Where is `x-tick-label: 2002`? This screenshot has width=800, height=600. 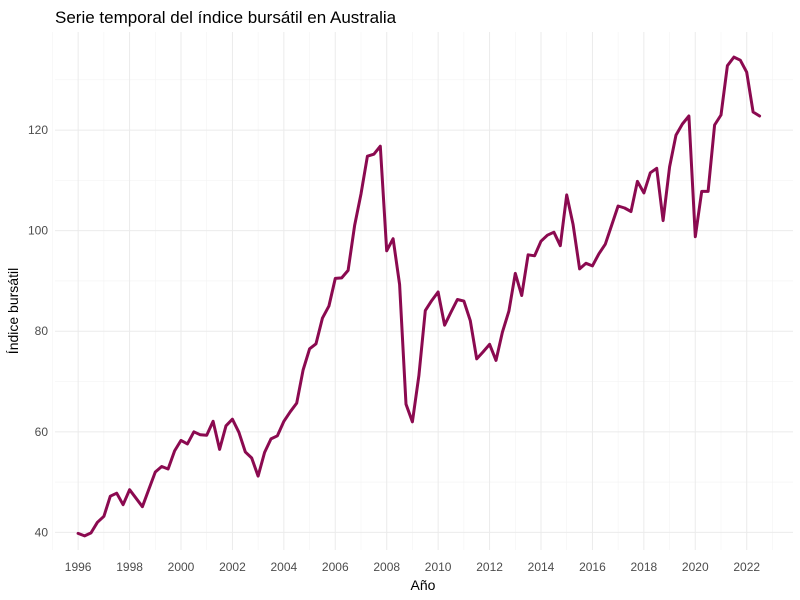 x-tick-label: 2002 is located at coordinates (232, 567).